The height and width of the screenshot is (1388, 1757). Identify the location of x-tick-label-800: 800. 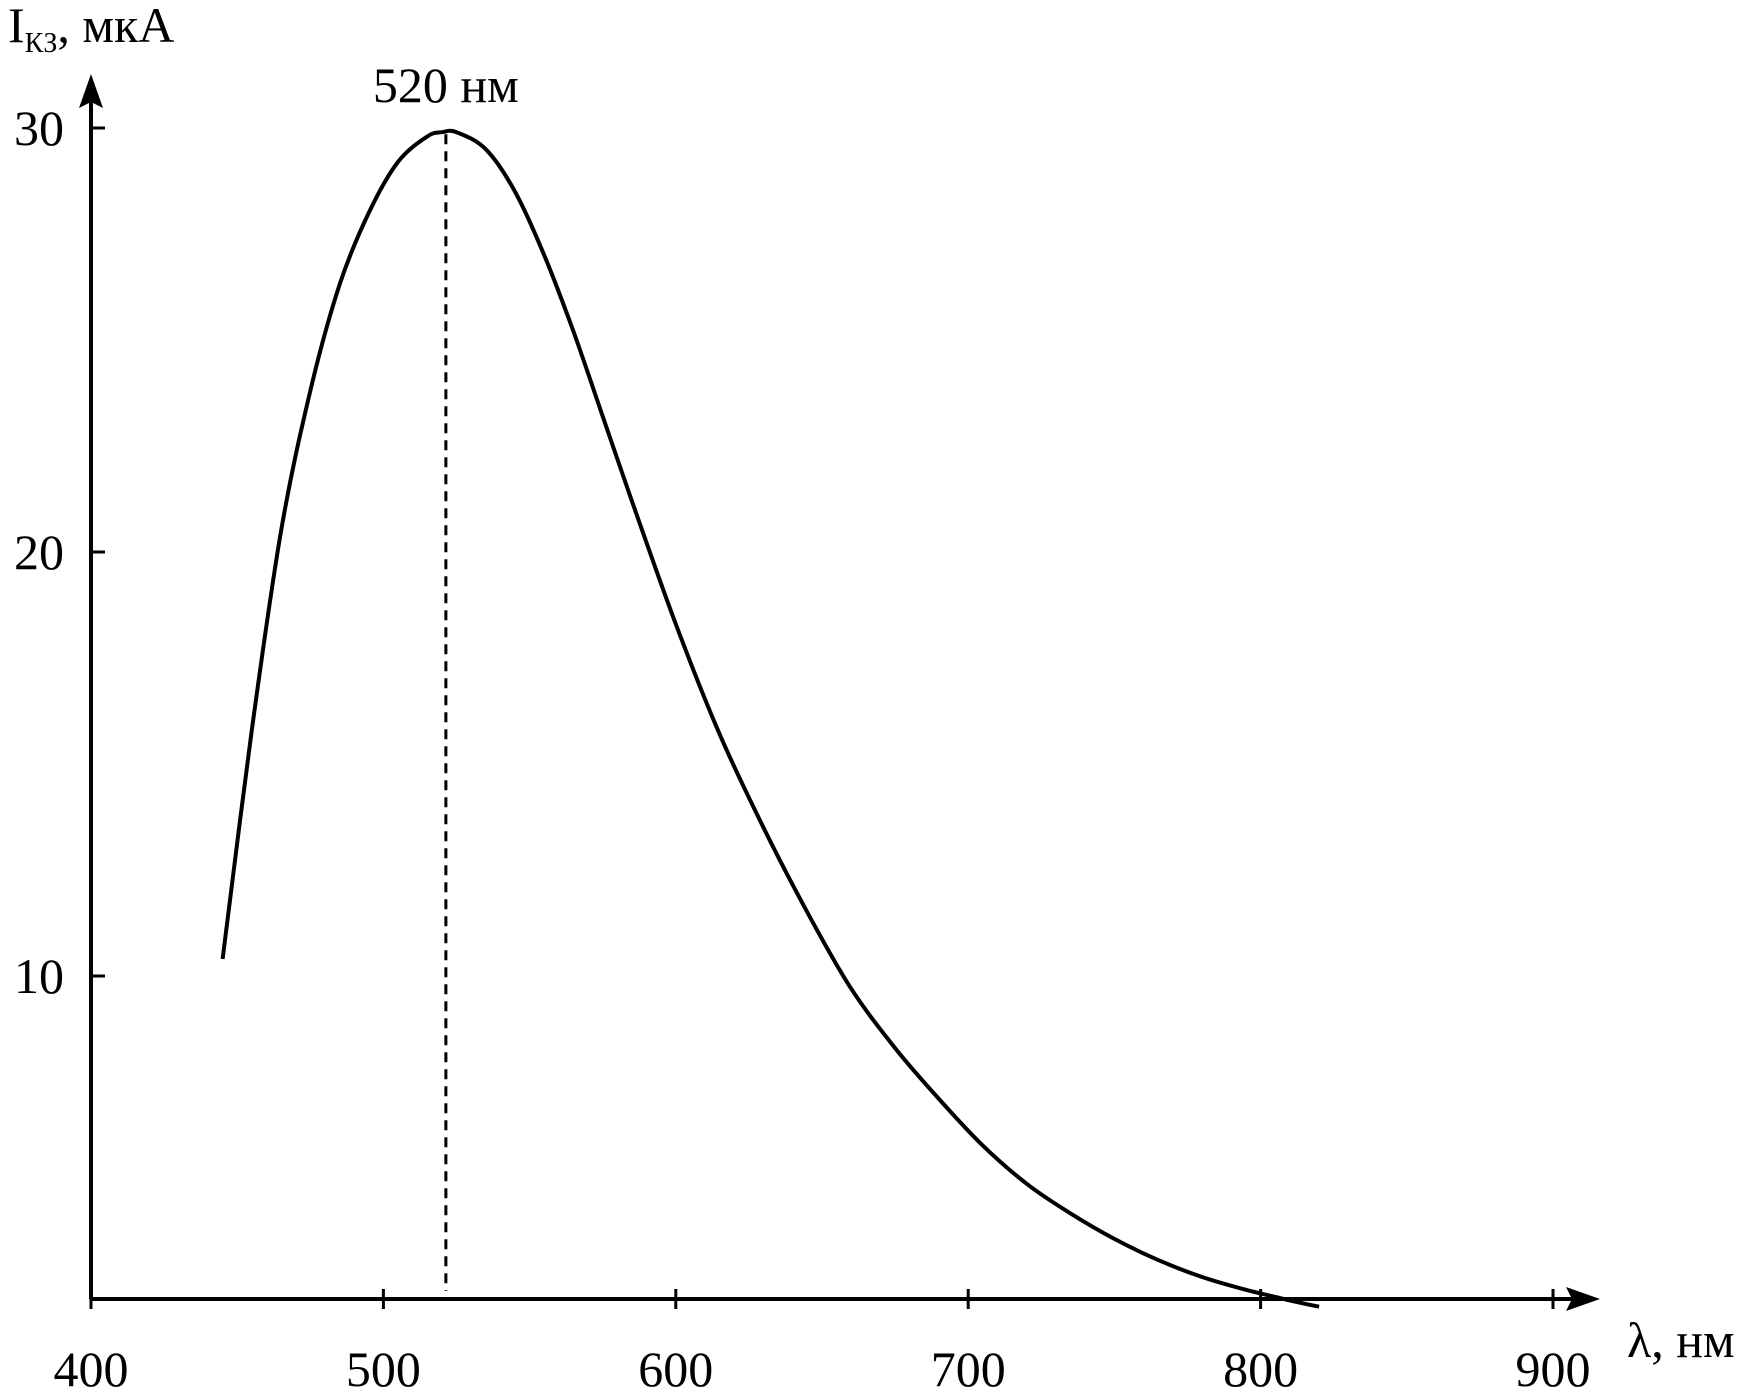
(1260, 1364).